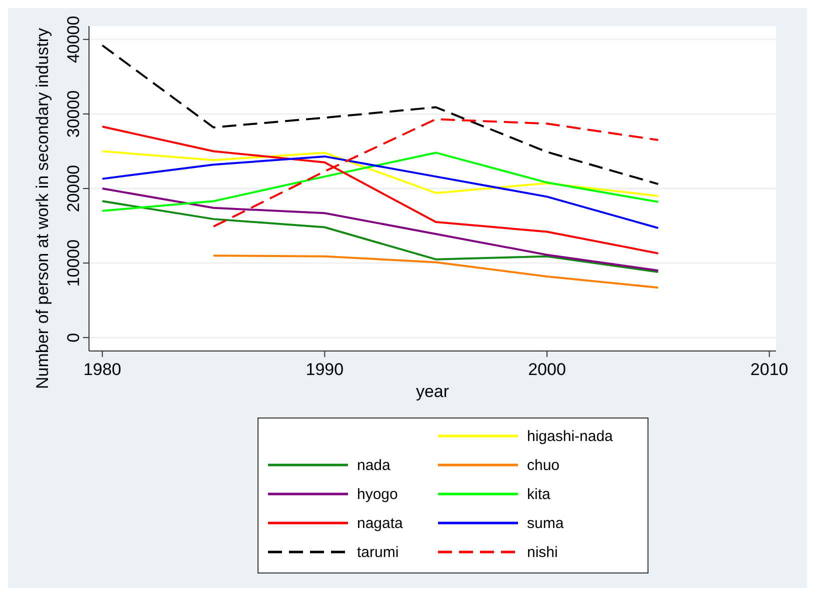 The width and height of the screenshot is (815, 596). What do you see at coordinates (543, 465) in the screenshot?
I see `legend-label: chuo` at bounding box center [543, 465].